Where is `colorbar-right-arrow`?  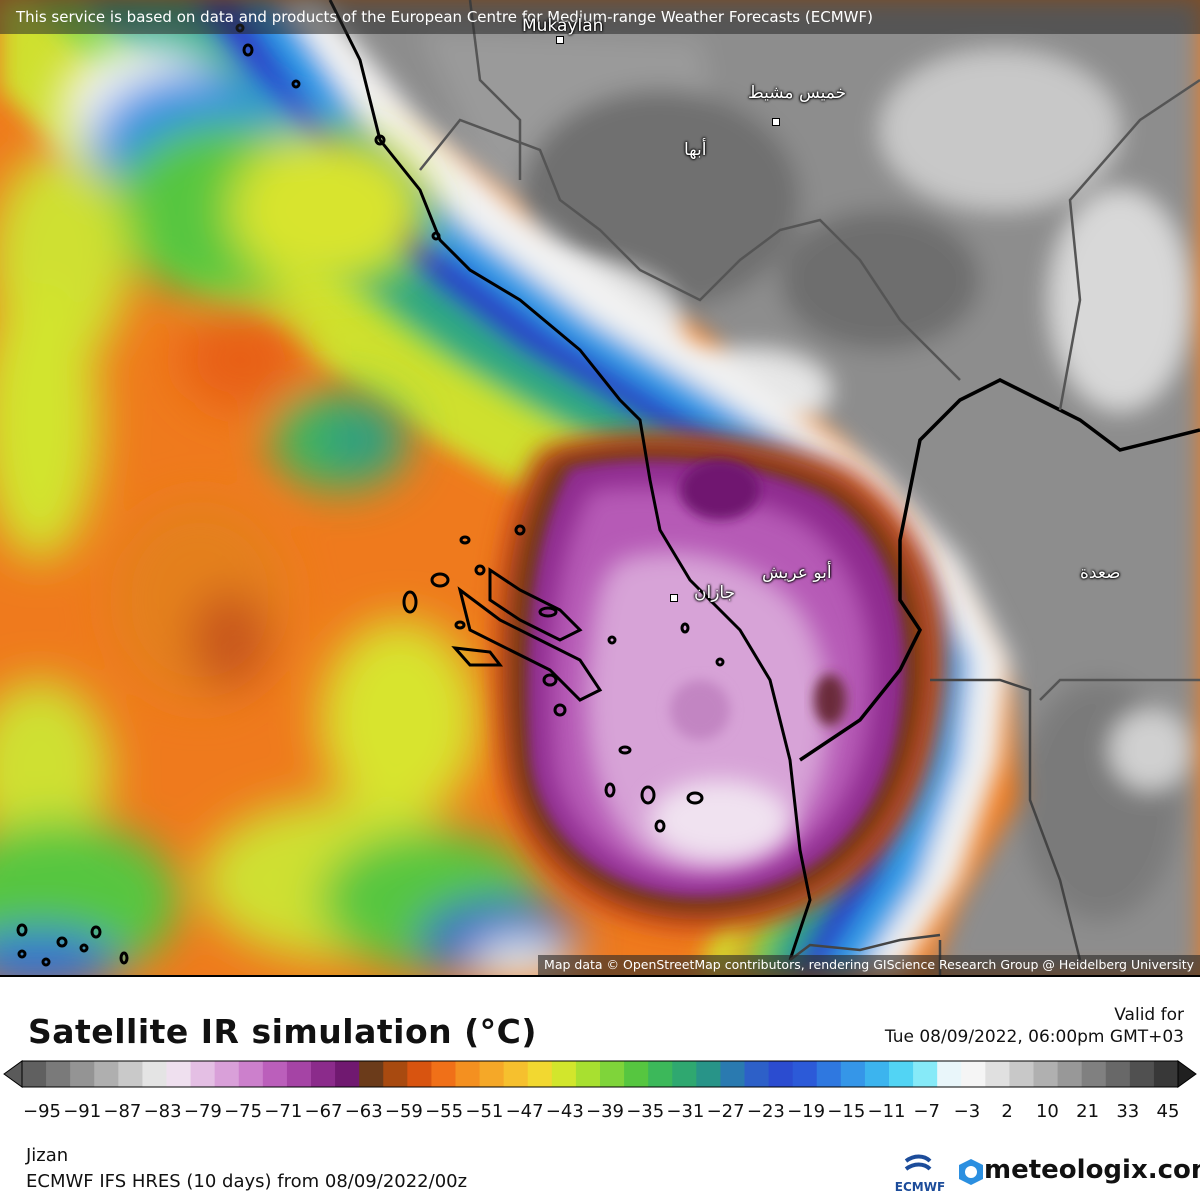 colorbar-right-arrow is located at coordinates (1187, 1074).